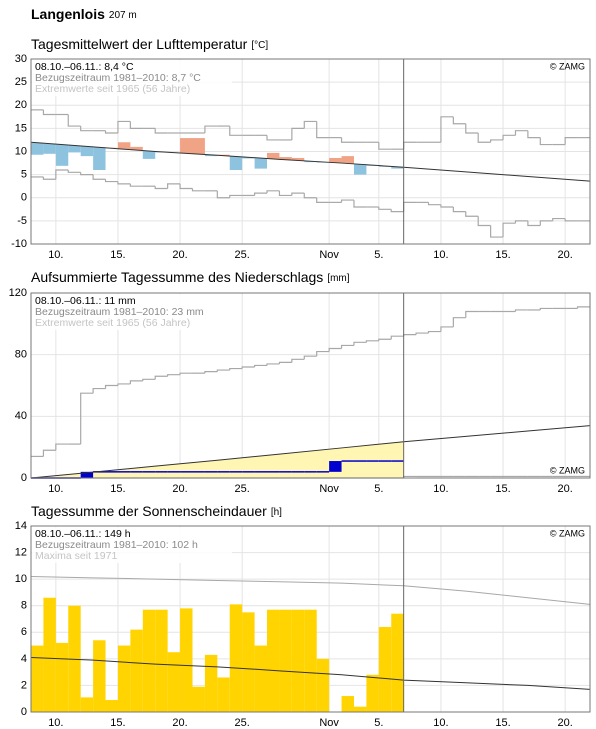 This screenshot has height=729, width=596. What do you see at coordinates (276, 512) in the screenshot?
I see `unit: [h]` at bounding box center [276, 512].